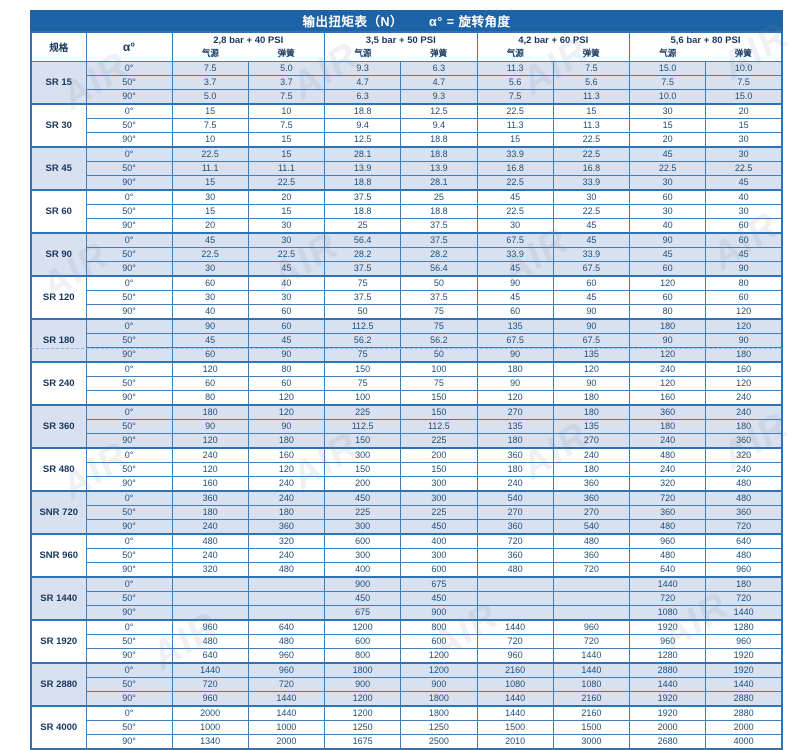  I want to click on spring-value-cell: 320, so click(744, 454).